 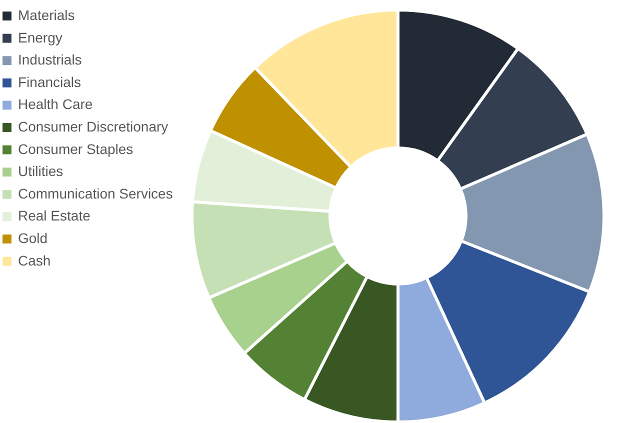 What do you see at coordinates (41, 171) in the screenshot?
I see `legend-label: Utilities` at bounding box center [41, 171].